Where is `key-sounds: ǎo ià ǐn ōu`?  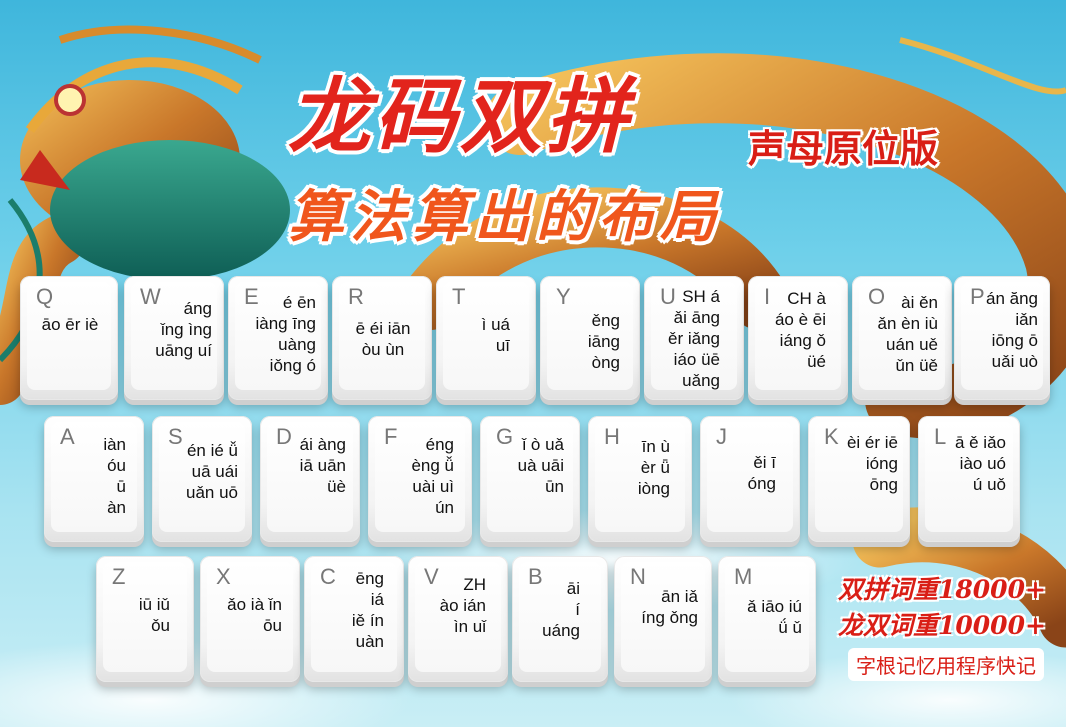 key-sounds: ǎo ià ǐn ōu is located at coordinates (254, 615).